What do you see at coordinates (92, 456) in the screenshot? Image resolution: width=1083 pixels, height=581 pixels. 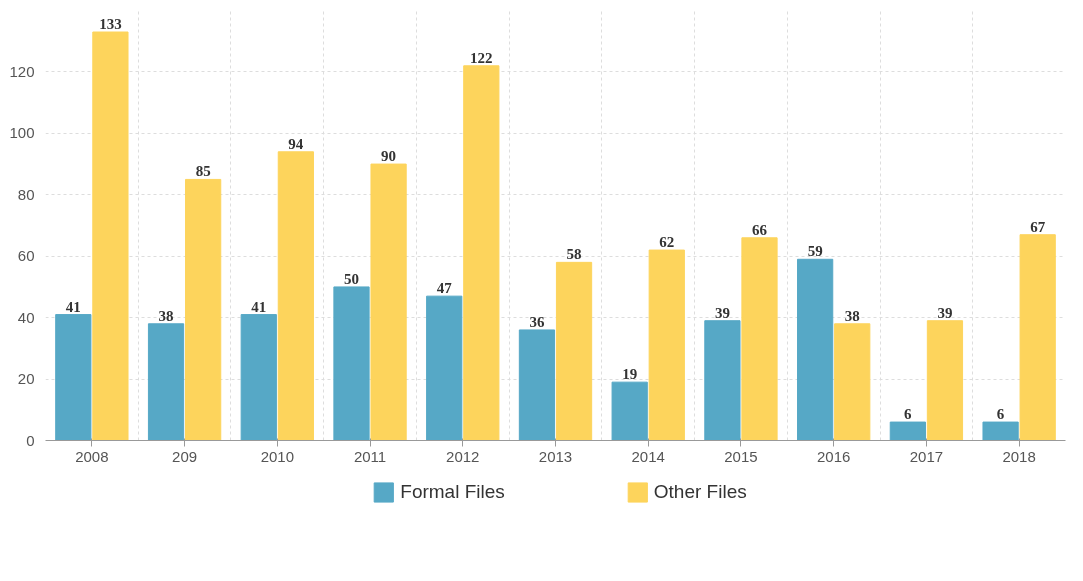 I see `x-tick-label: 2008` at bounding box center [92, 456].